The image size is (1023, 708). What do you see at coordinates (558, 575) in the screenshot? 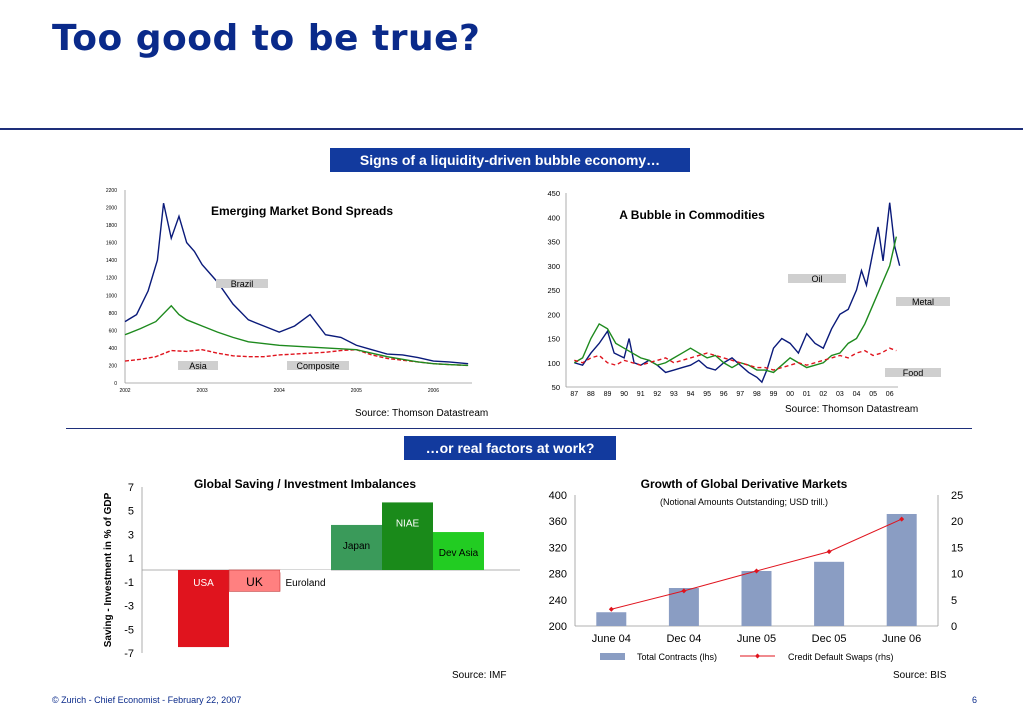
I see `y-tick-label-left: 280` at bounding box center [558, 575].